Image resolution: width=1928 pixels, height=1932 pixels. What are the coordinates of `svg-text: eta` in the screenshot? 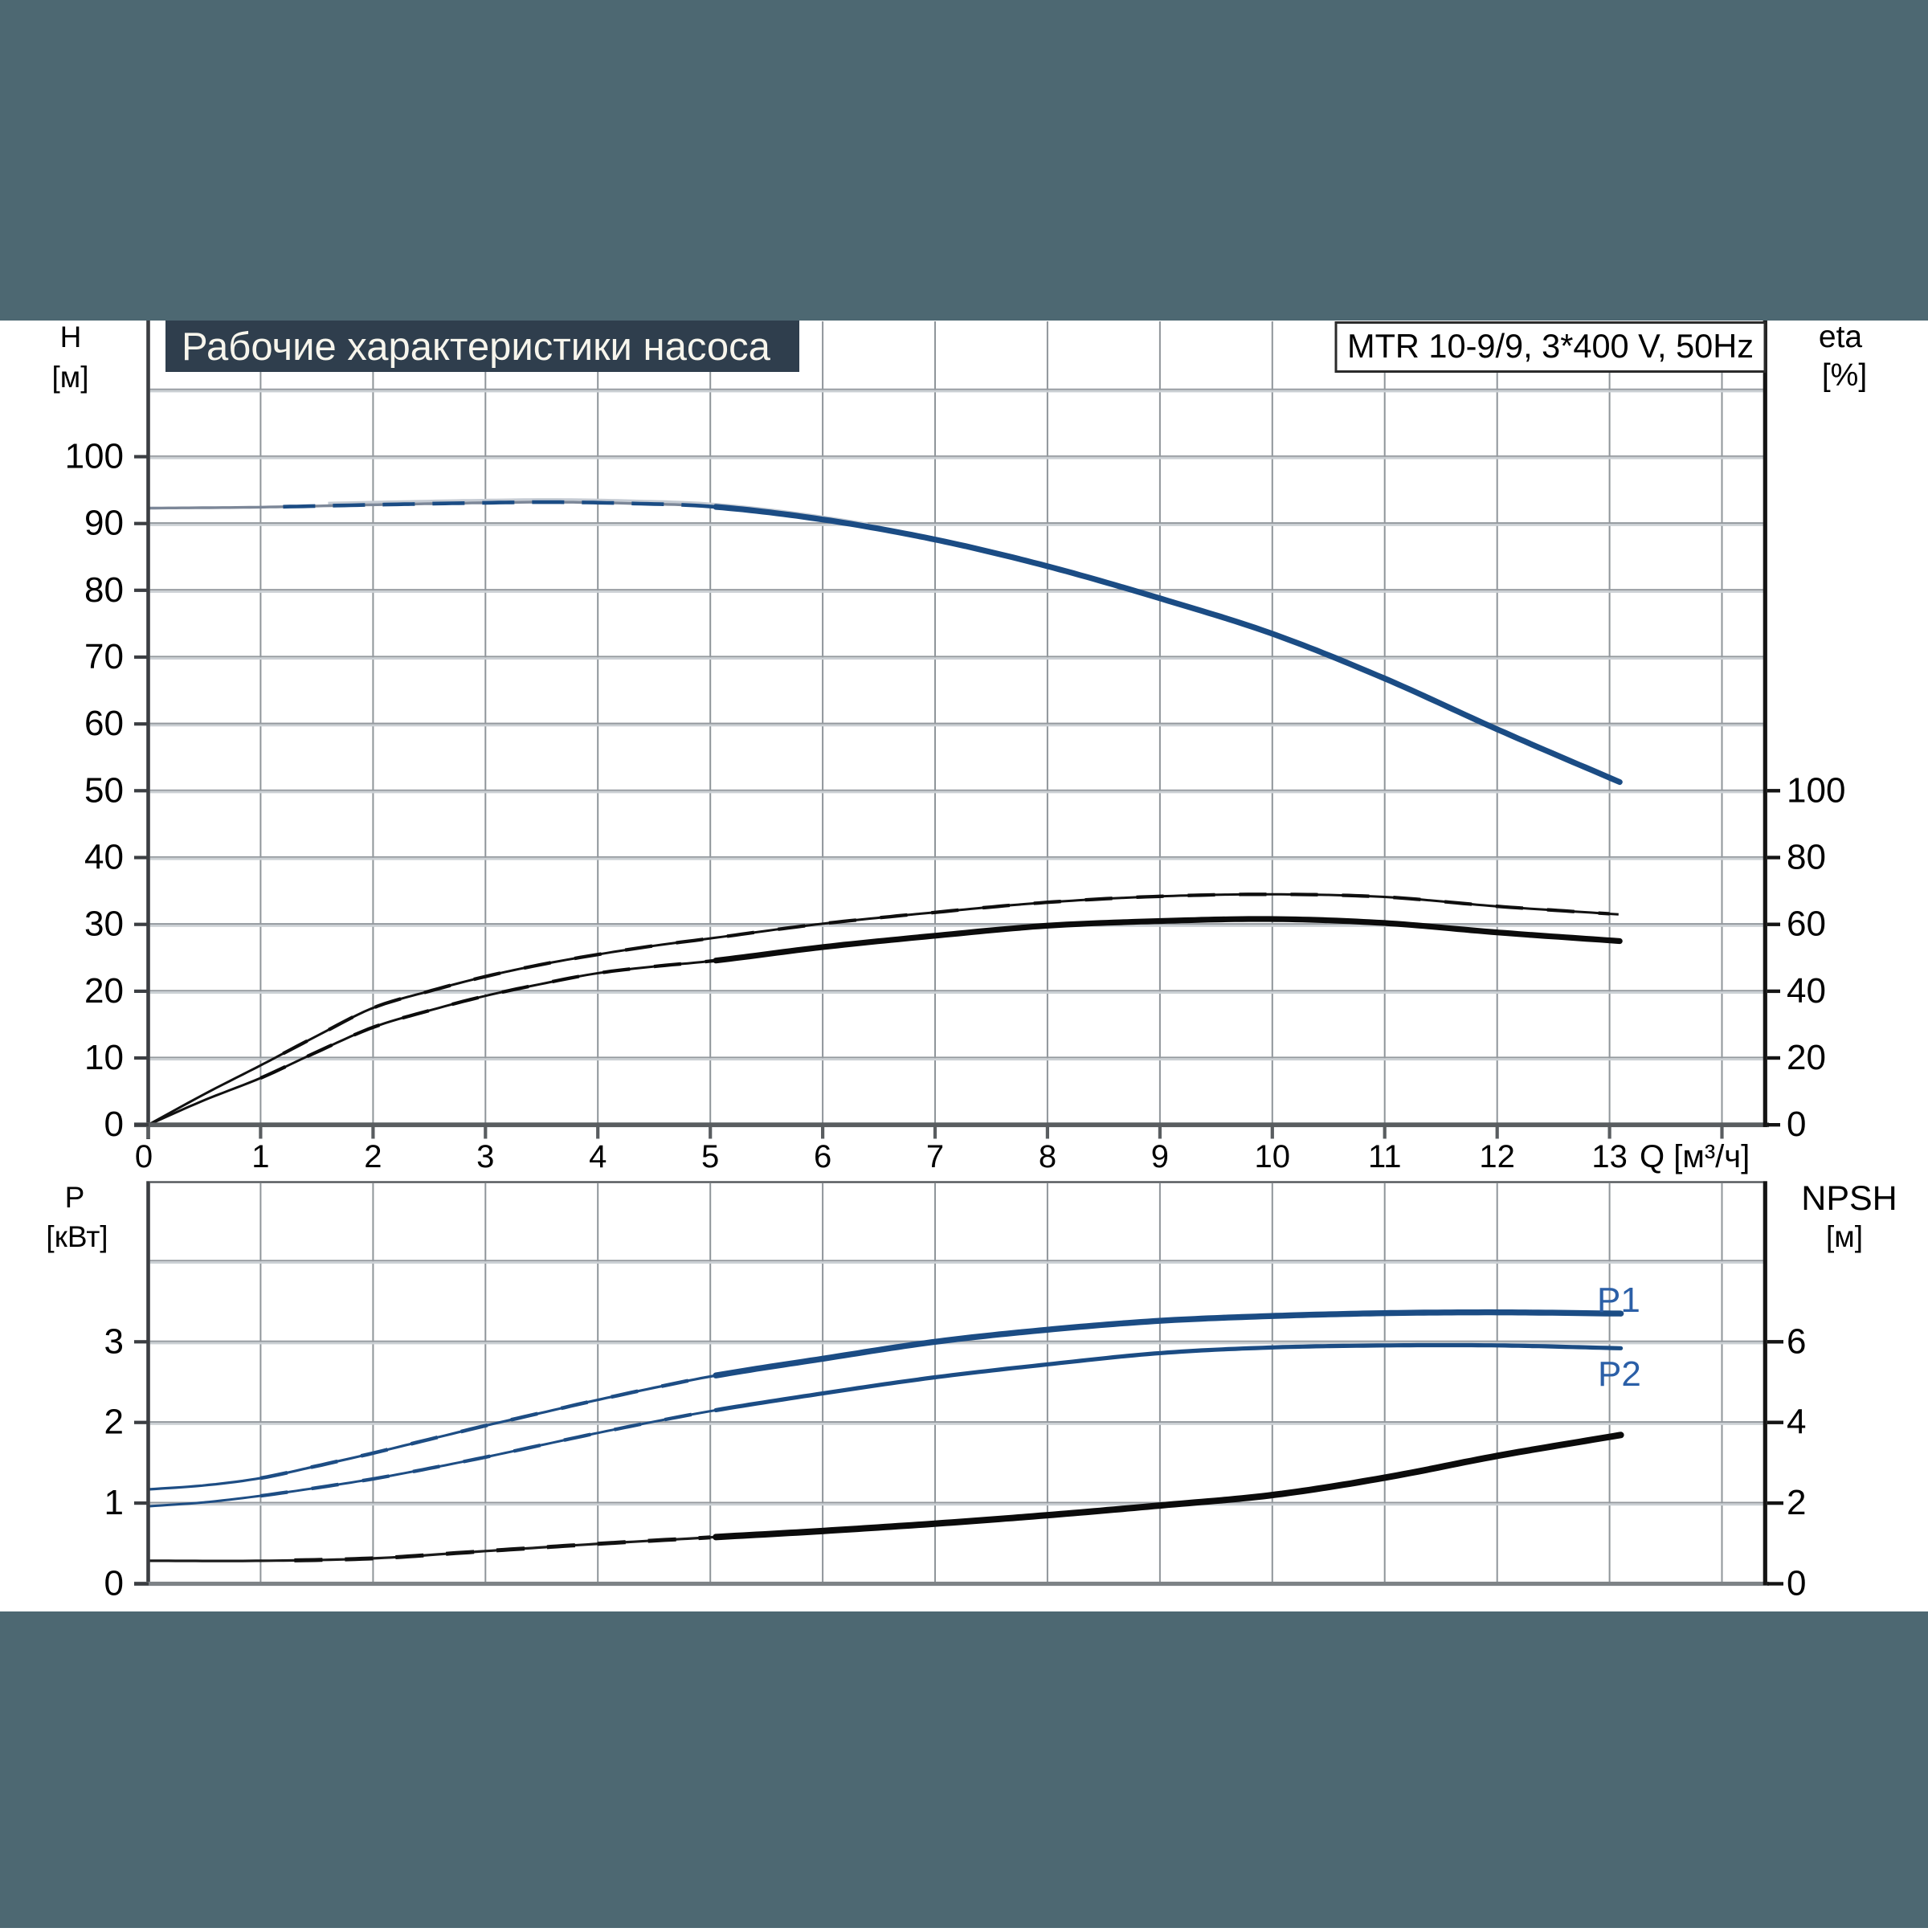 It's located at (1841, 337).